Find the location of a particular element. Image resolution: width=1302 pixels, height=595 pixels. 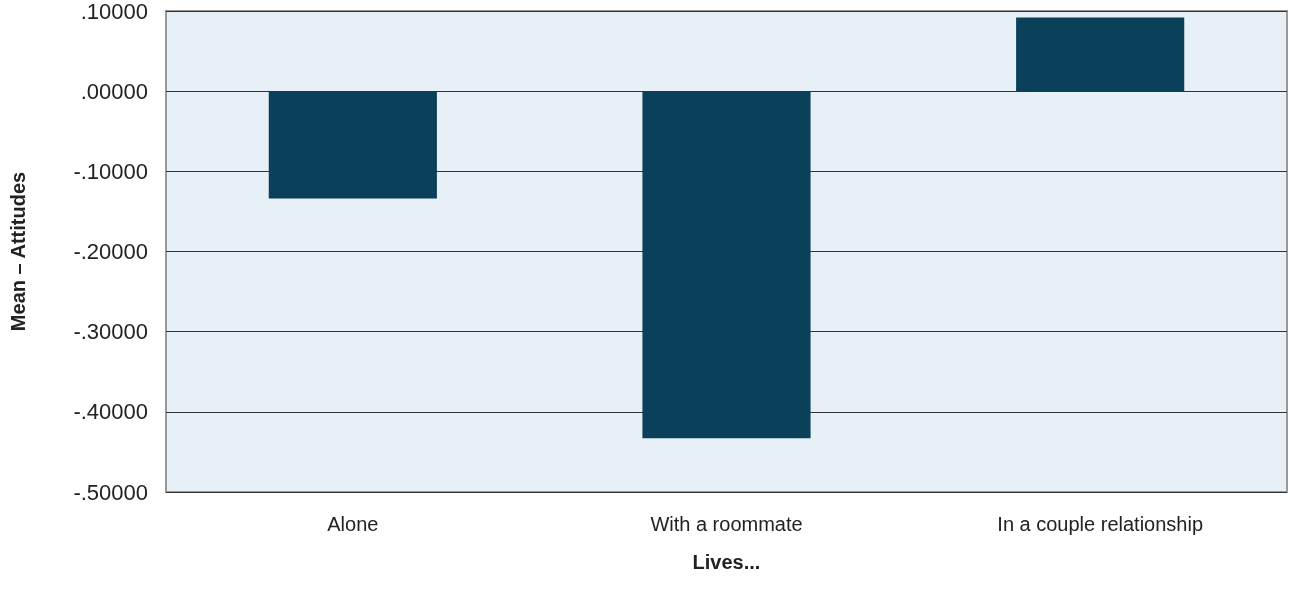

y-tick-label: .10000 is located at coordinates (114, 12).